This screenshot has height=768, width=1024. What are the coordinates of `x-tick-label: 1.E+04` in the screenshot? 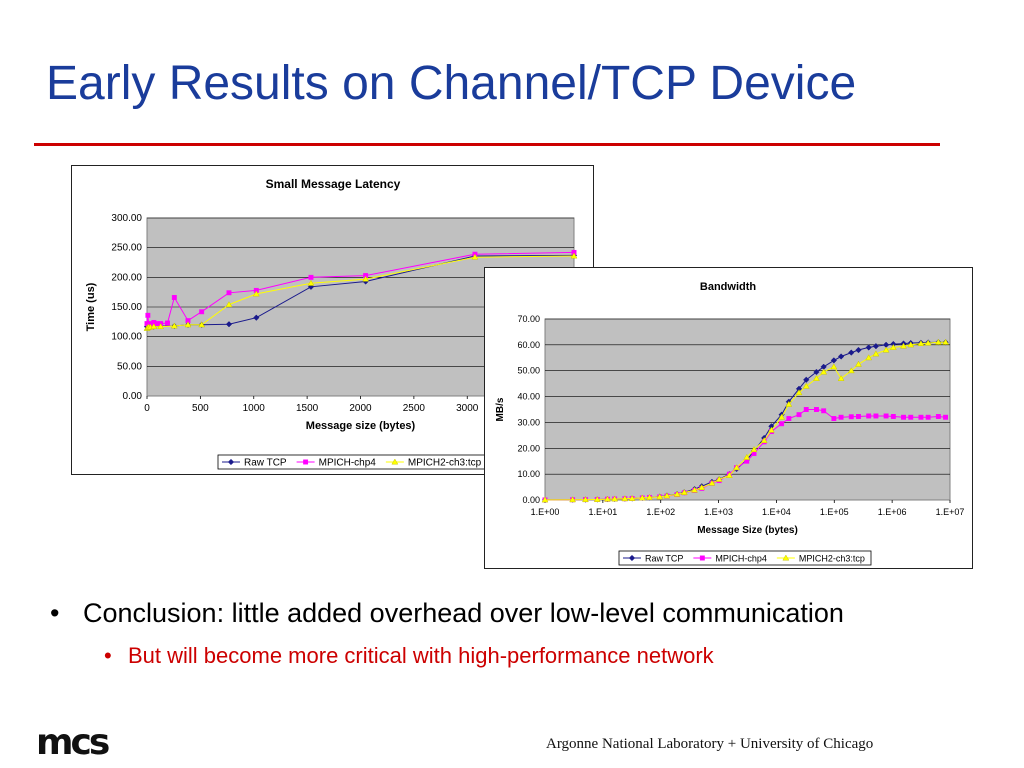 It's located at (776, 512).